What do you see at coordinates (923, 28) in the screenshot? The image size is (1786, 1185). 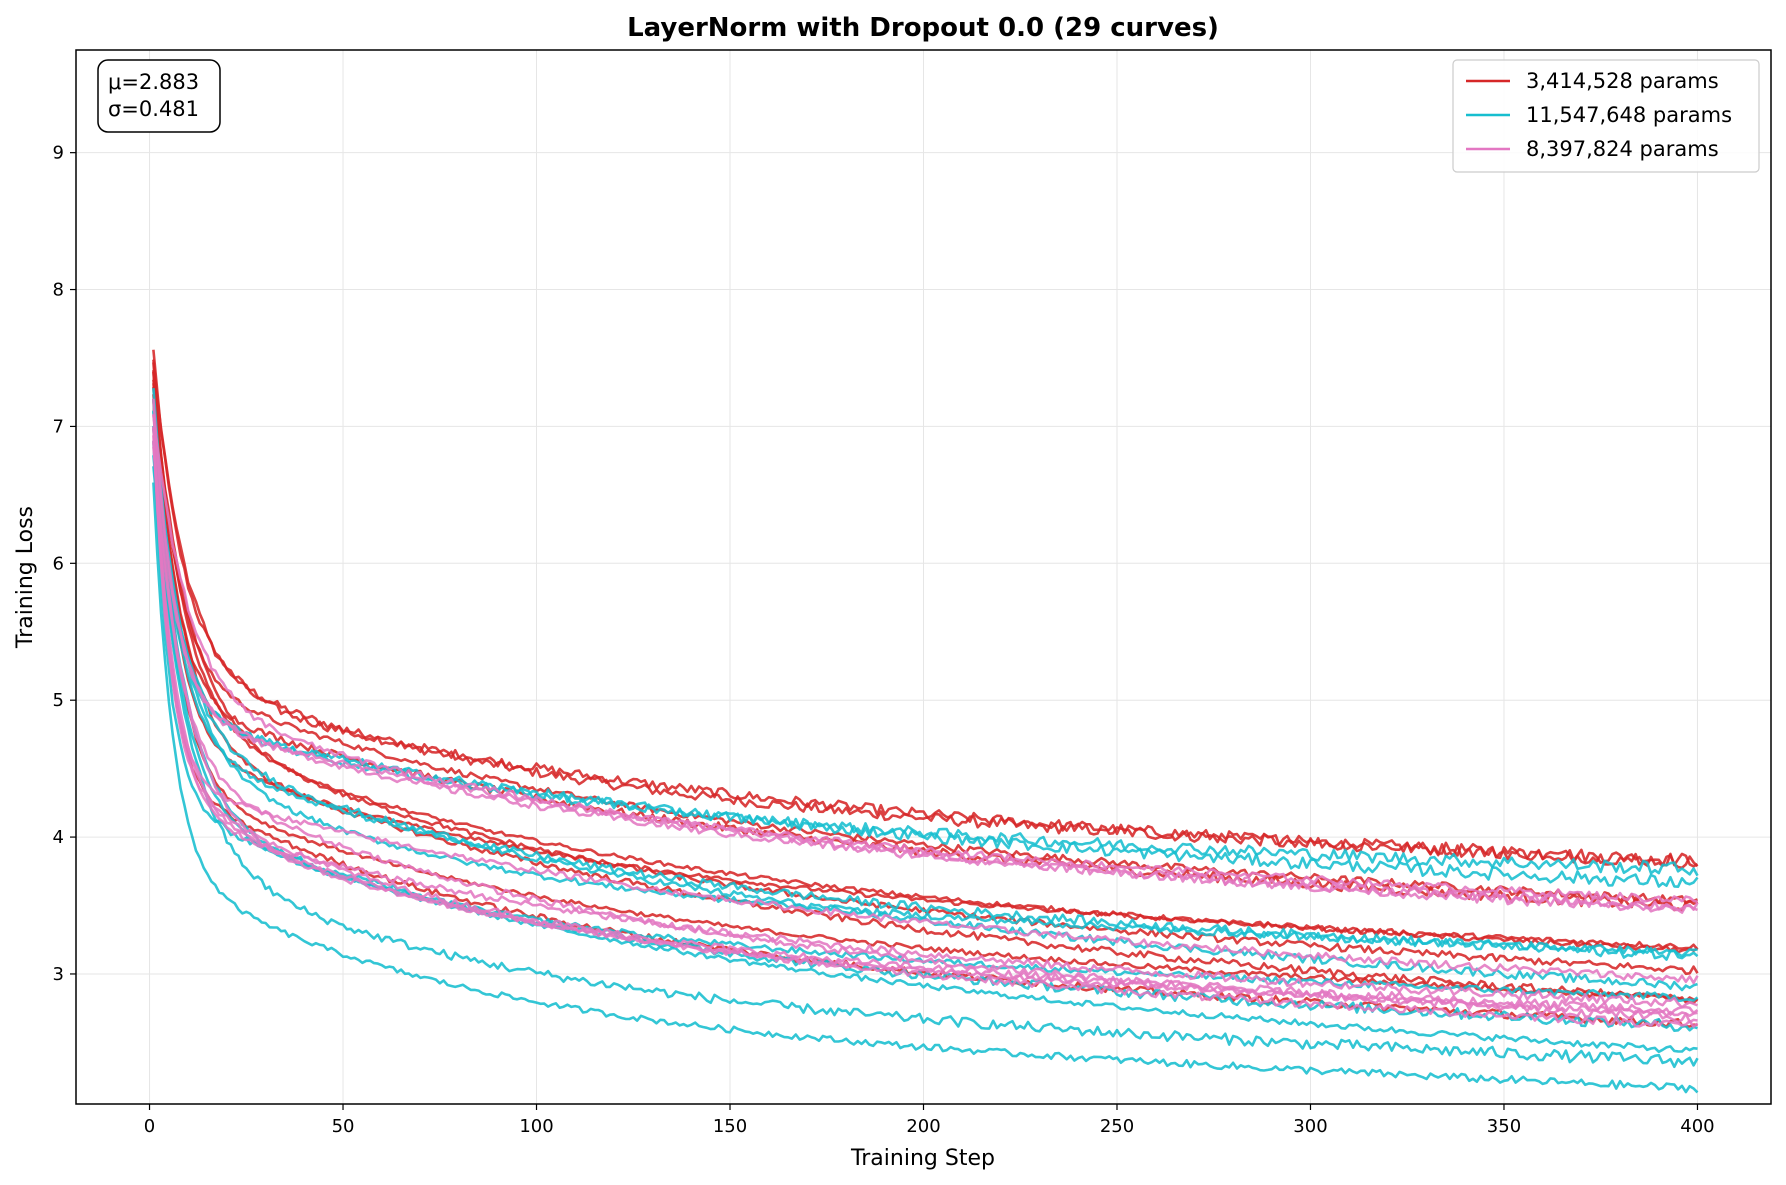 I see `chart-title: LayerNorm with Dropout 0.0 (29 curves)` at bounding box center [923, 28].